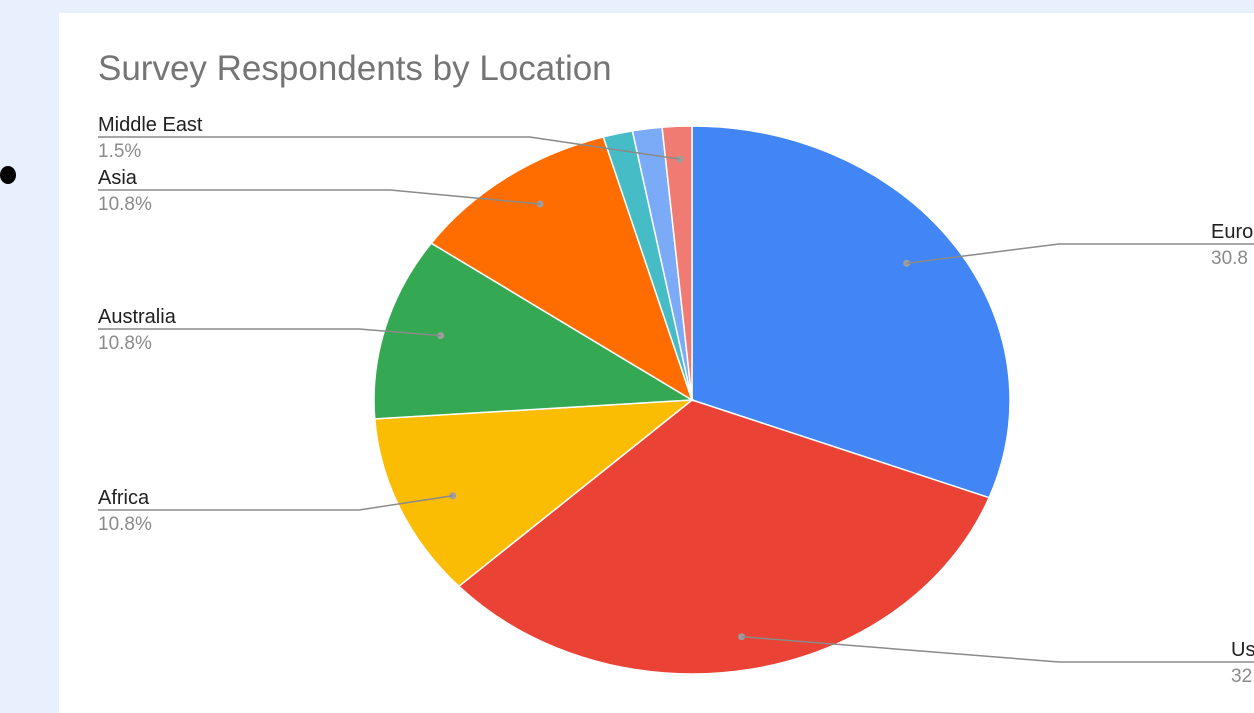 This screenshot has width=1254, height=713. What do you see at coordinates (851, 312) in the screenshot?
I see `pie-slice-euro` at bounding box center [851, 312].